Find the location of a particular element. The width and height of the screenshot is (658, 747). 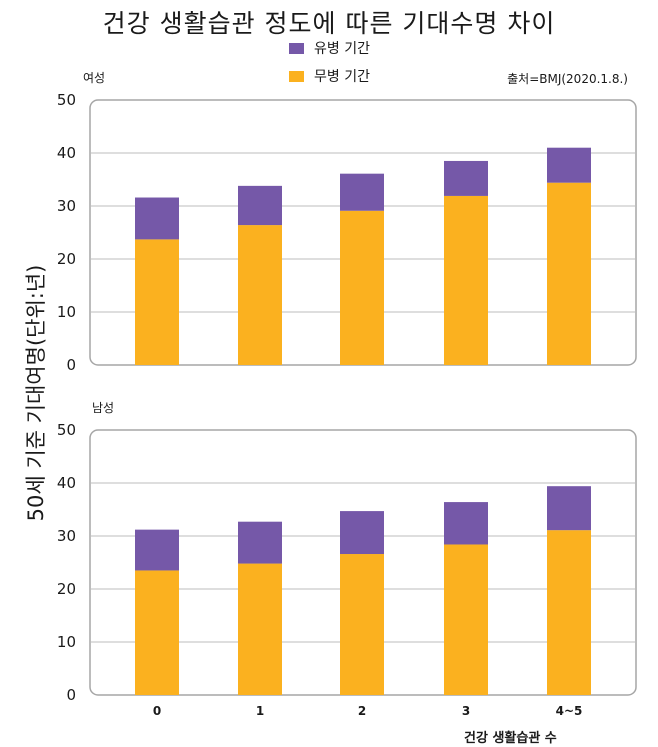

legend-item-healthy: 무병 기간 is located at coordinates (329, 76).